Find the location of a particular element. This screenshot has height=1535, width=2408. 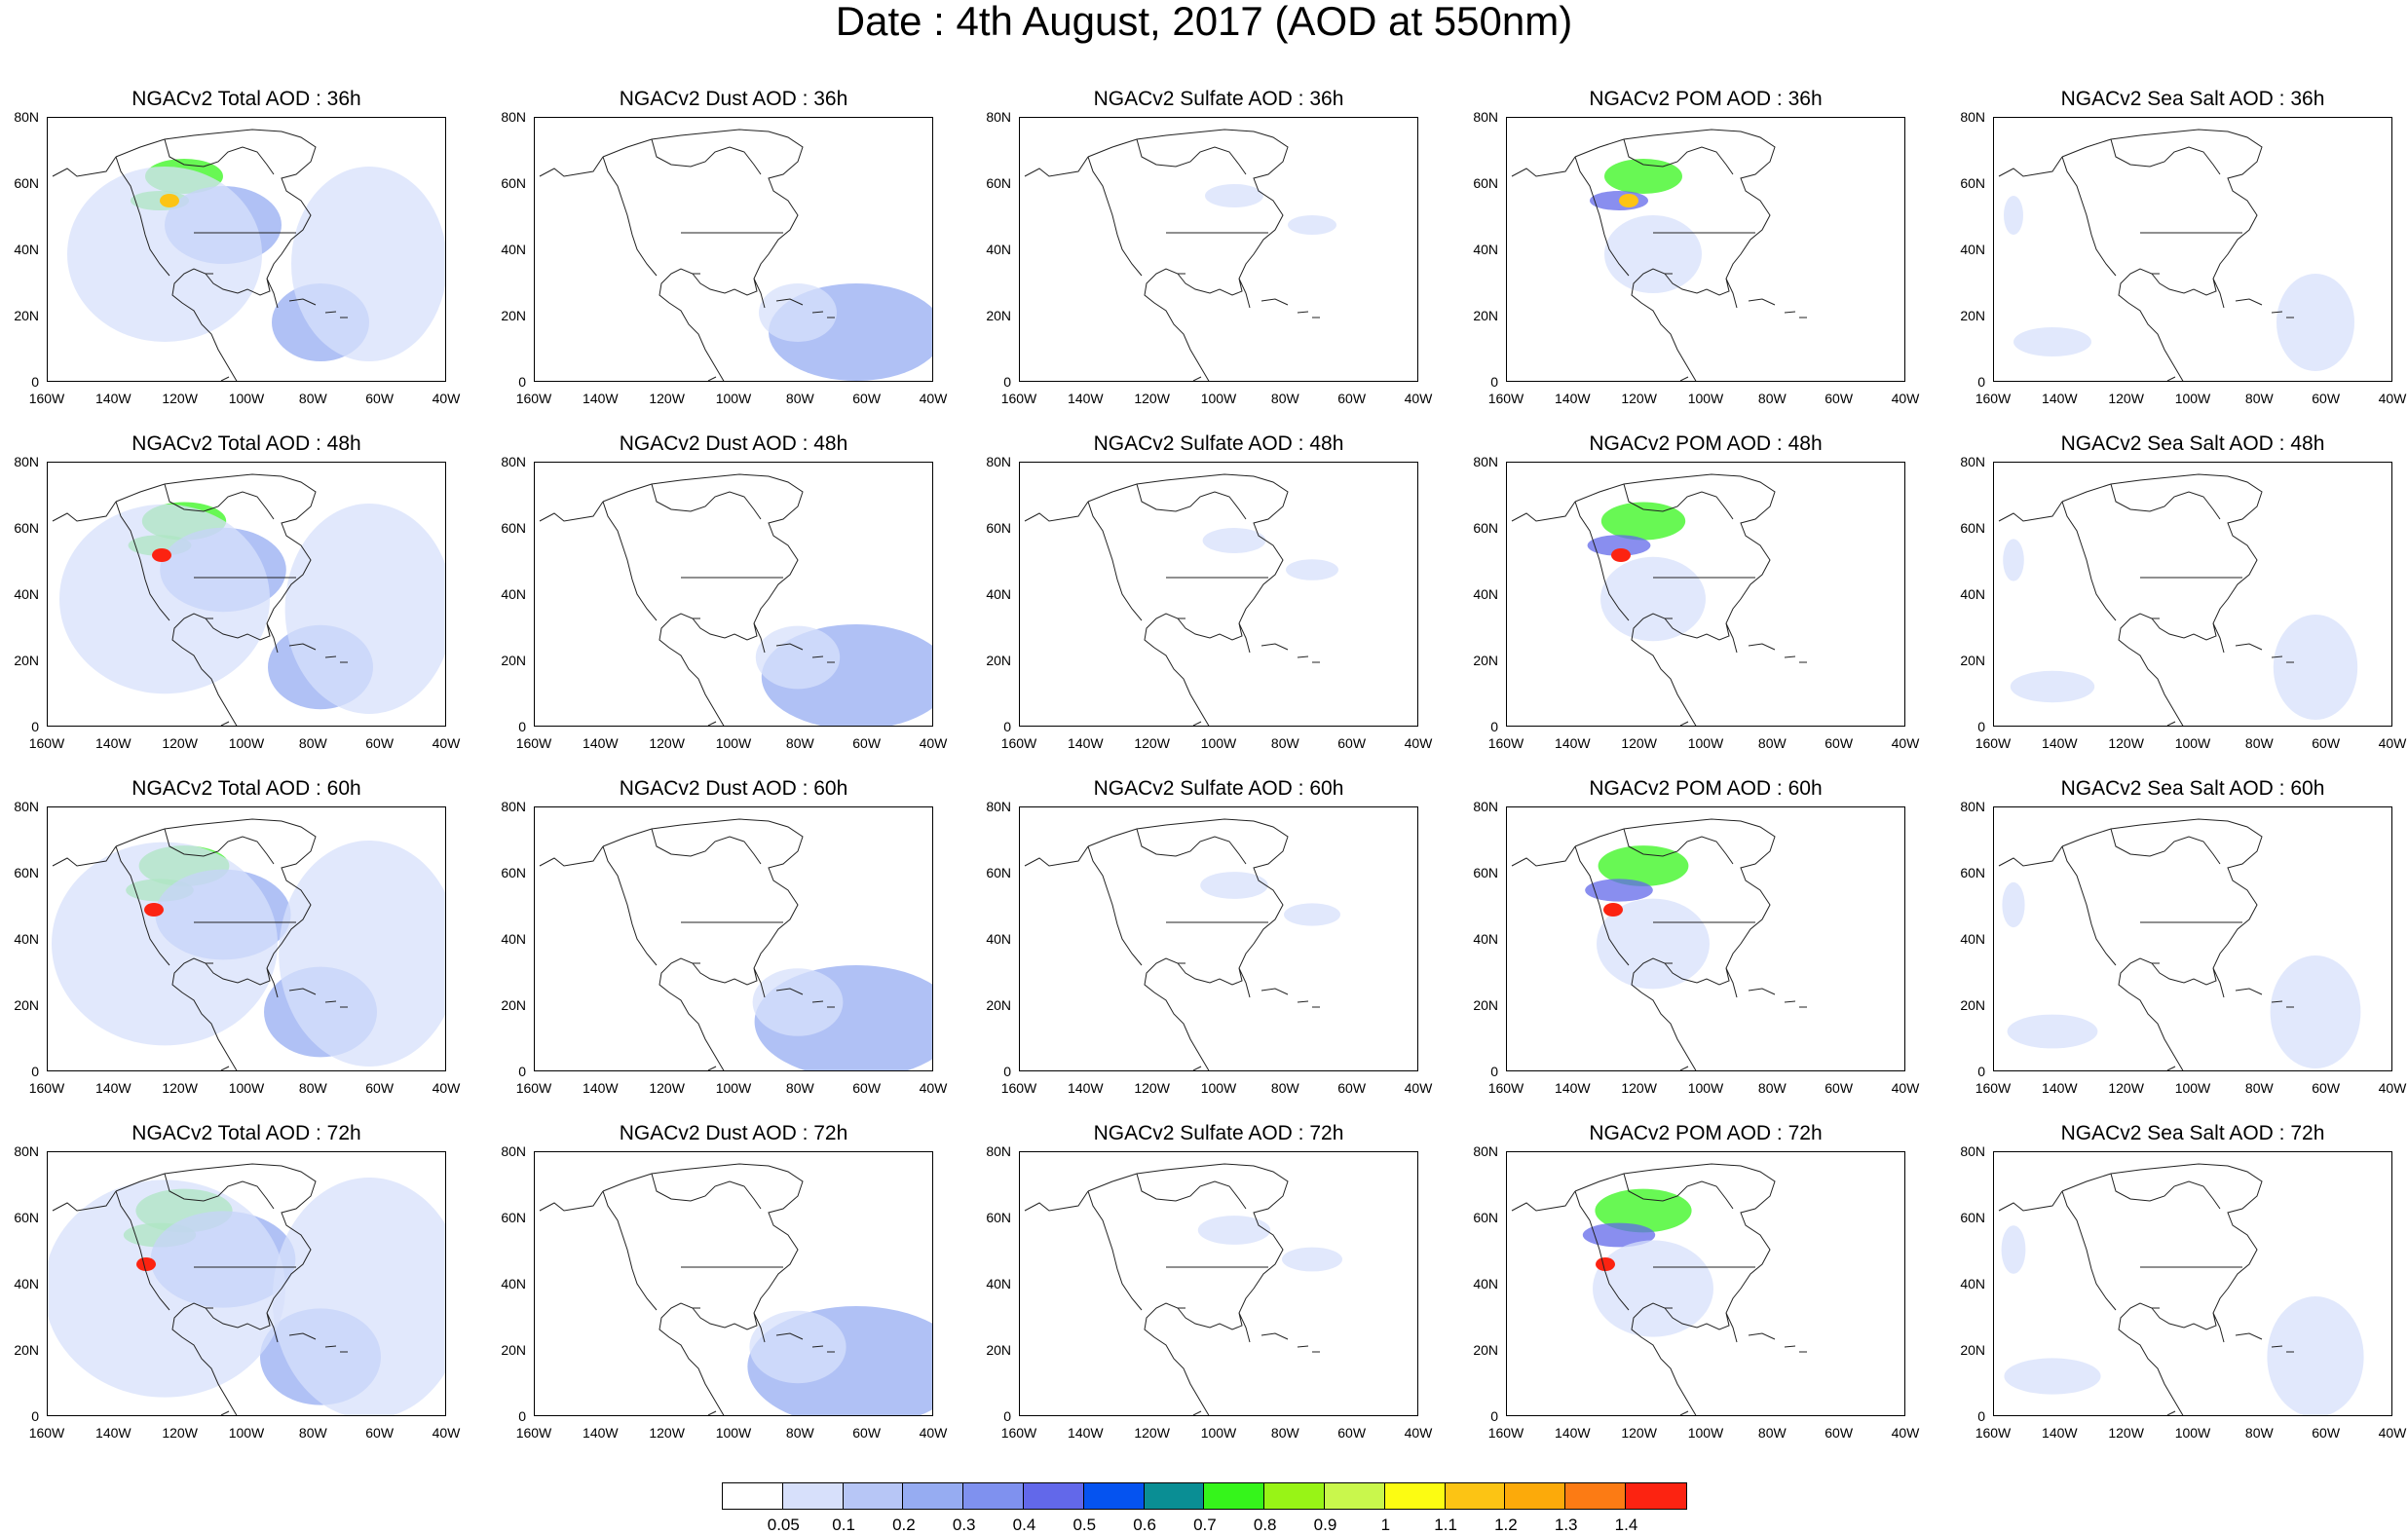

colorbar-label: 0.05 is located at coordinates (783, 1525).